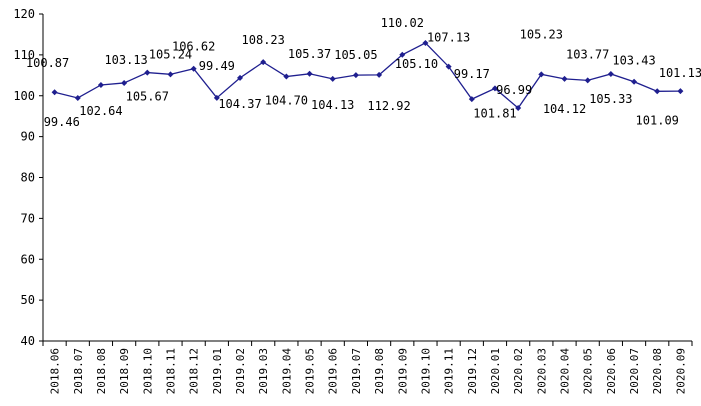 The image size is (701, 406). What do you see at coordinates (286, 371) in the screenshot?
I see `x-tick-label: 2019.04` at bounding box center [286, 371].